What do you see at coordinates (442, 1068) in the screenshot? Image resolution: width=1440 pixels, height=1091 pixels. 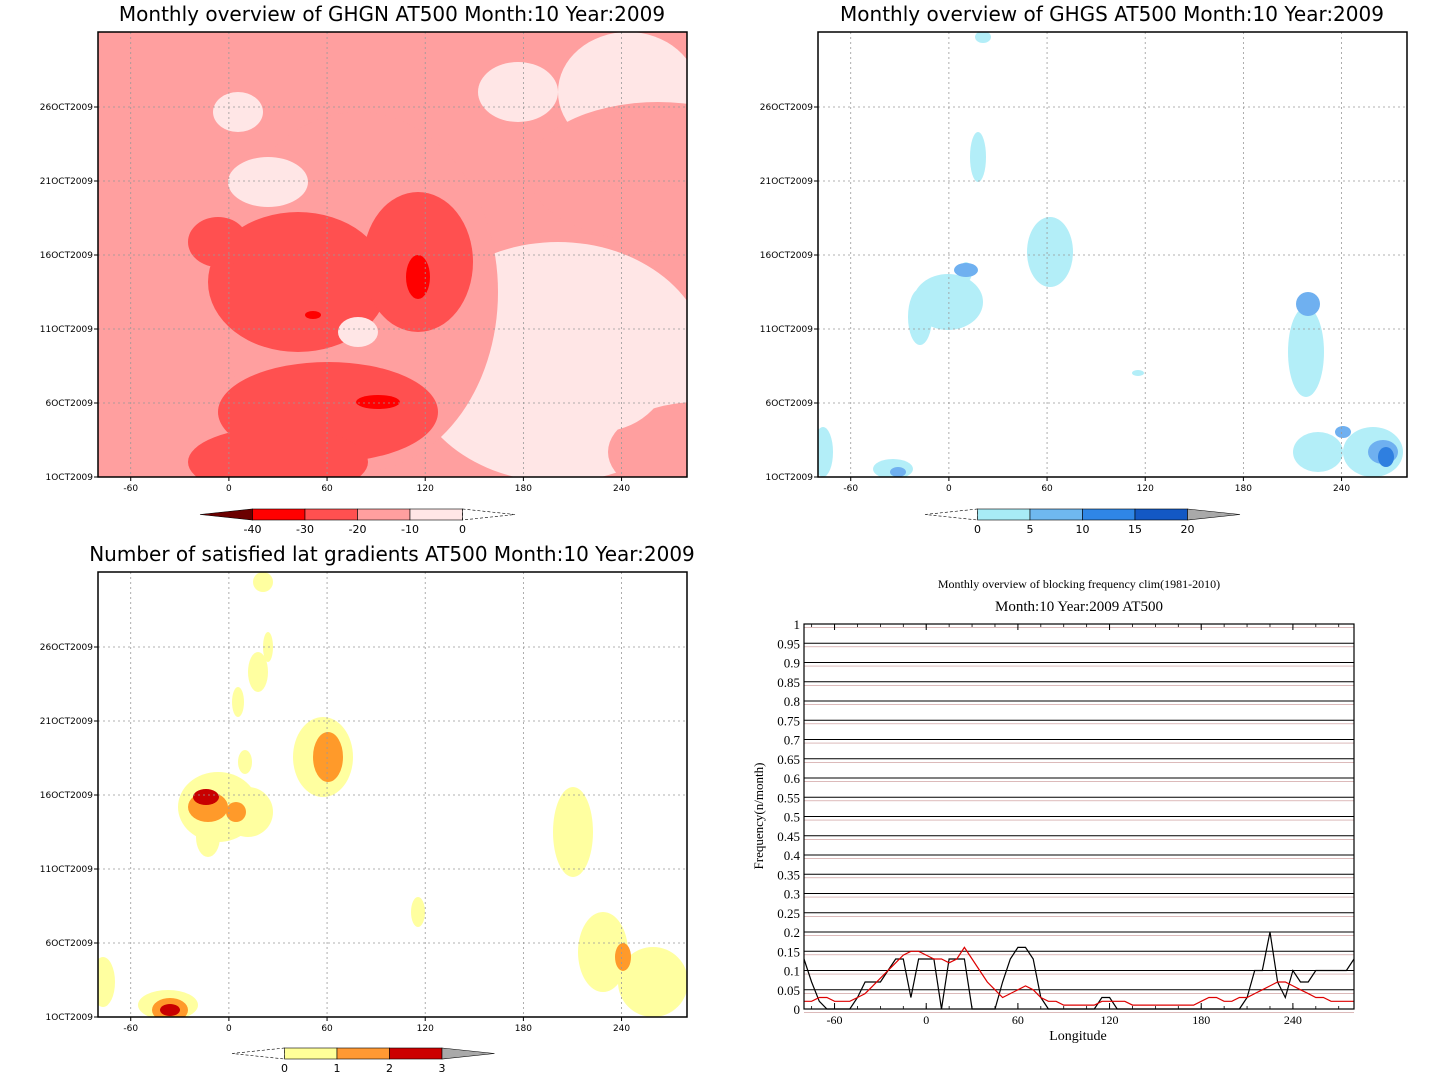 I see `colorbar-label: 3` at bounding box center [442, 1068].